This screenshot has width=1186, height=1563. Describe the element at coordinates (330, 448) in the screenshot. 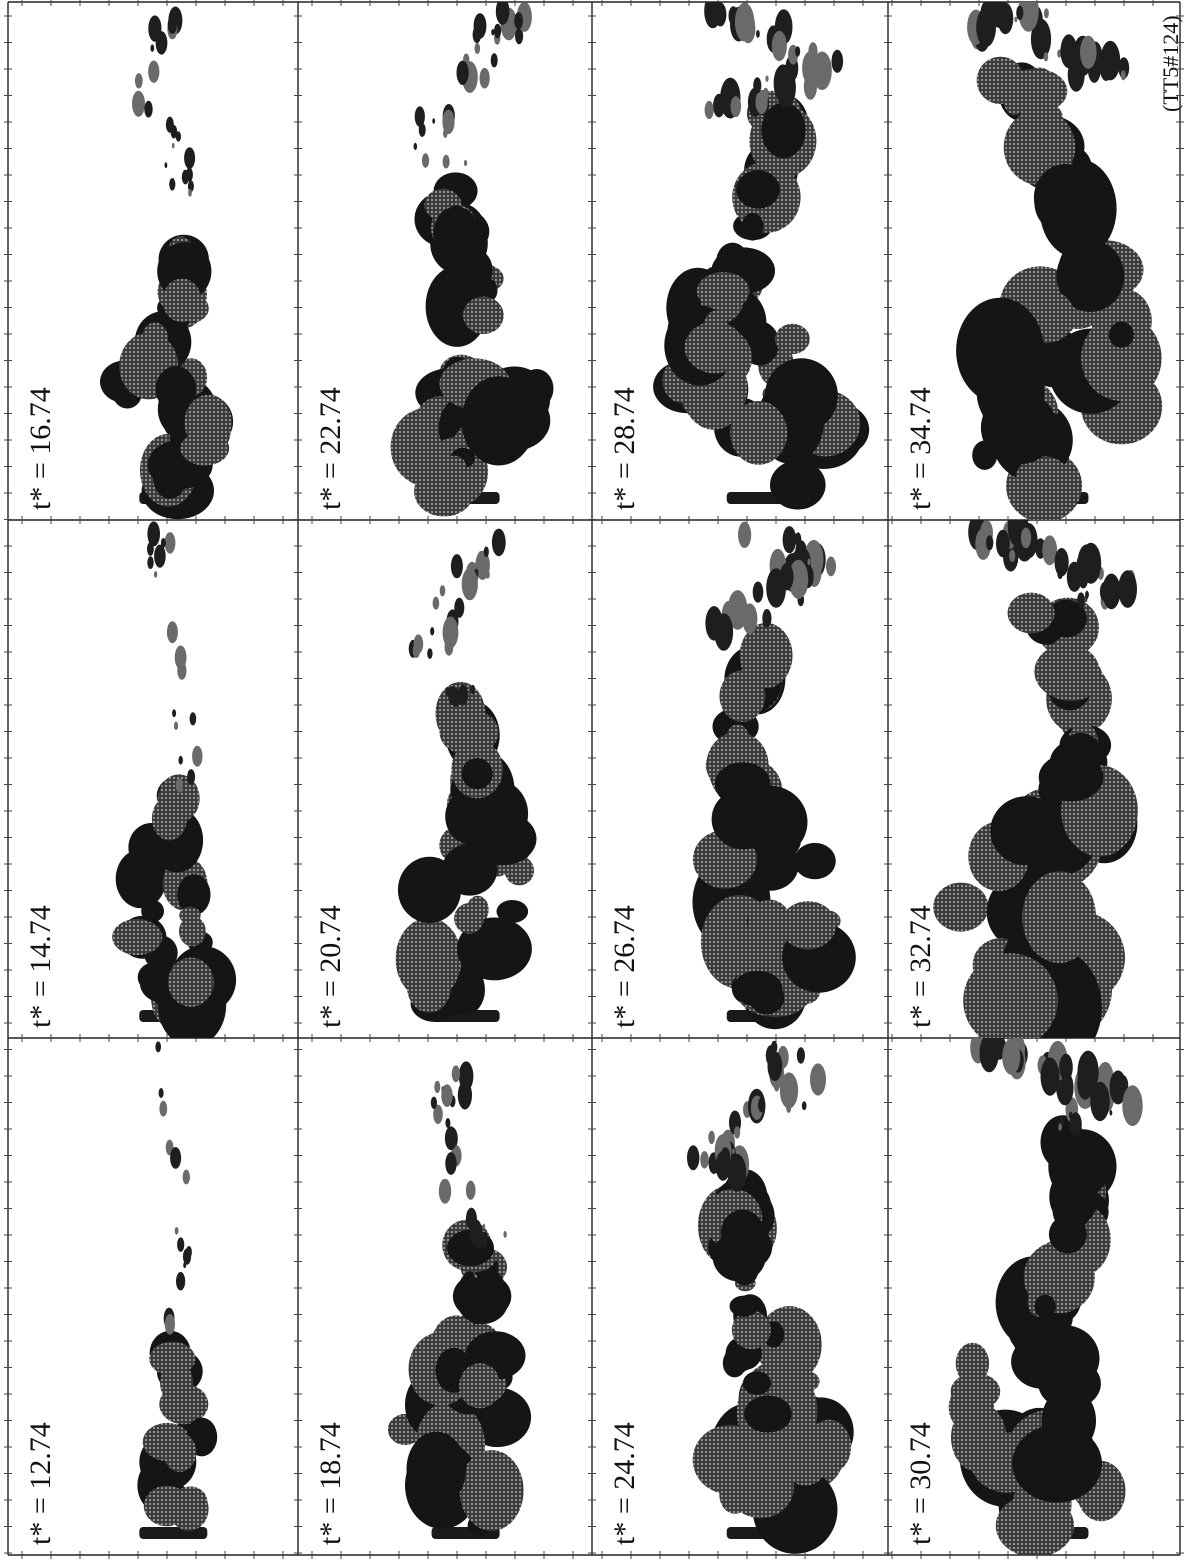

I see `time-label: t* = 22.74` at that location.